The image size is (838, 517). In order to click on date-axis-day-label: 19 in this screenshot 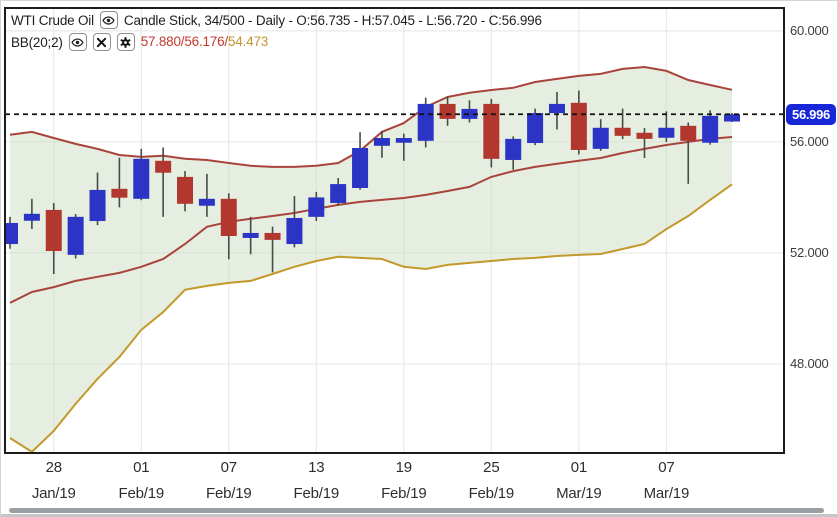, I will do `click(404, 467)`.